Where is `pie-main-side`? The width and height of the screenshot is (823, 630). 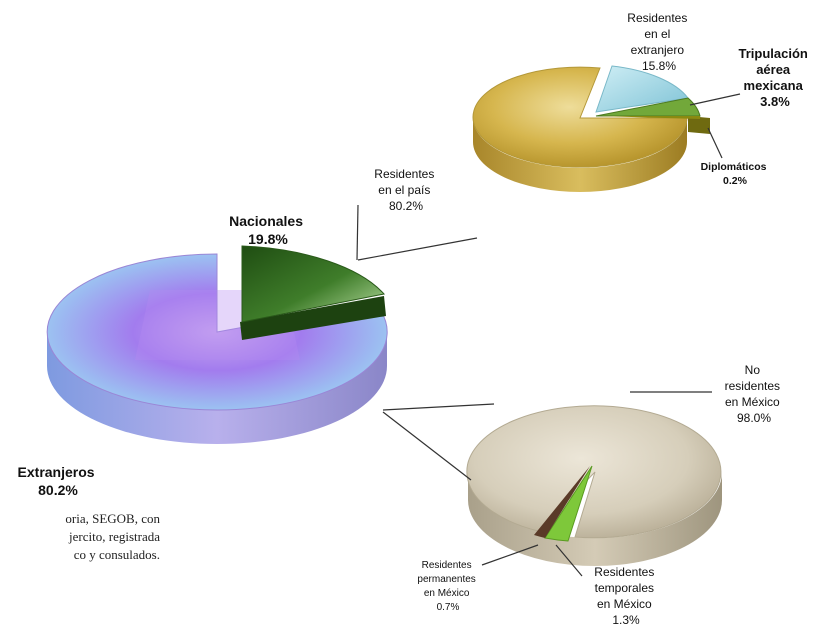
pie-main-side is located at coordinates (217, 388).